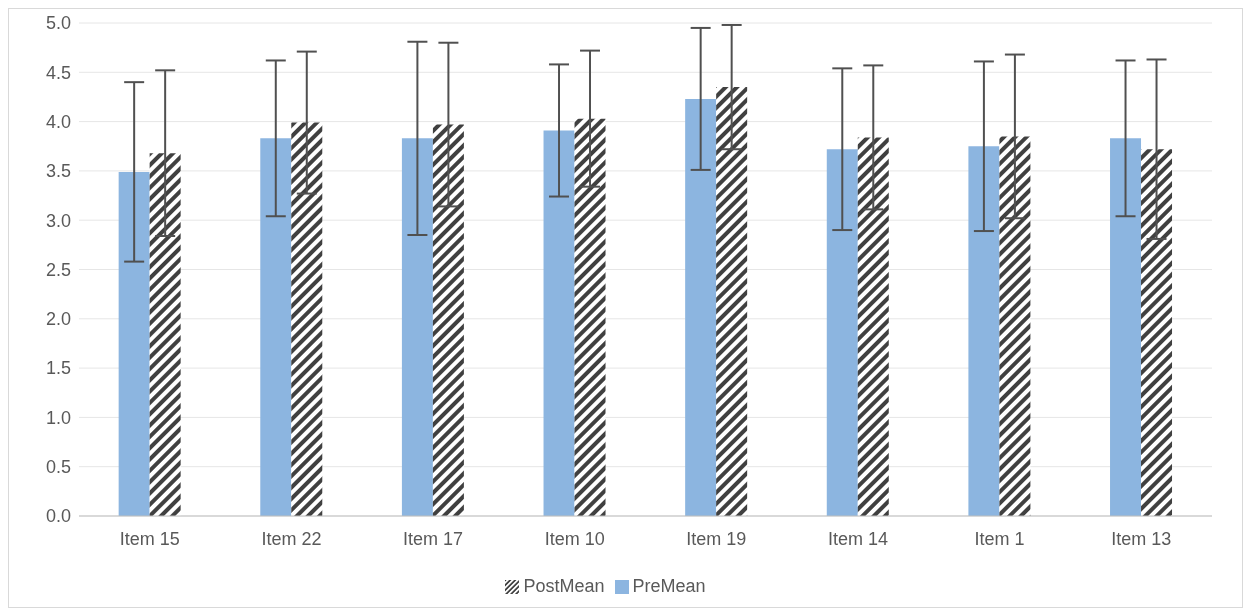 Image resolution: width=1253 pixels, height=616 pixels. Describe the element at coordinates (999, 538) in the screenshot. I see `x-tick-label: Item 1` at that location.